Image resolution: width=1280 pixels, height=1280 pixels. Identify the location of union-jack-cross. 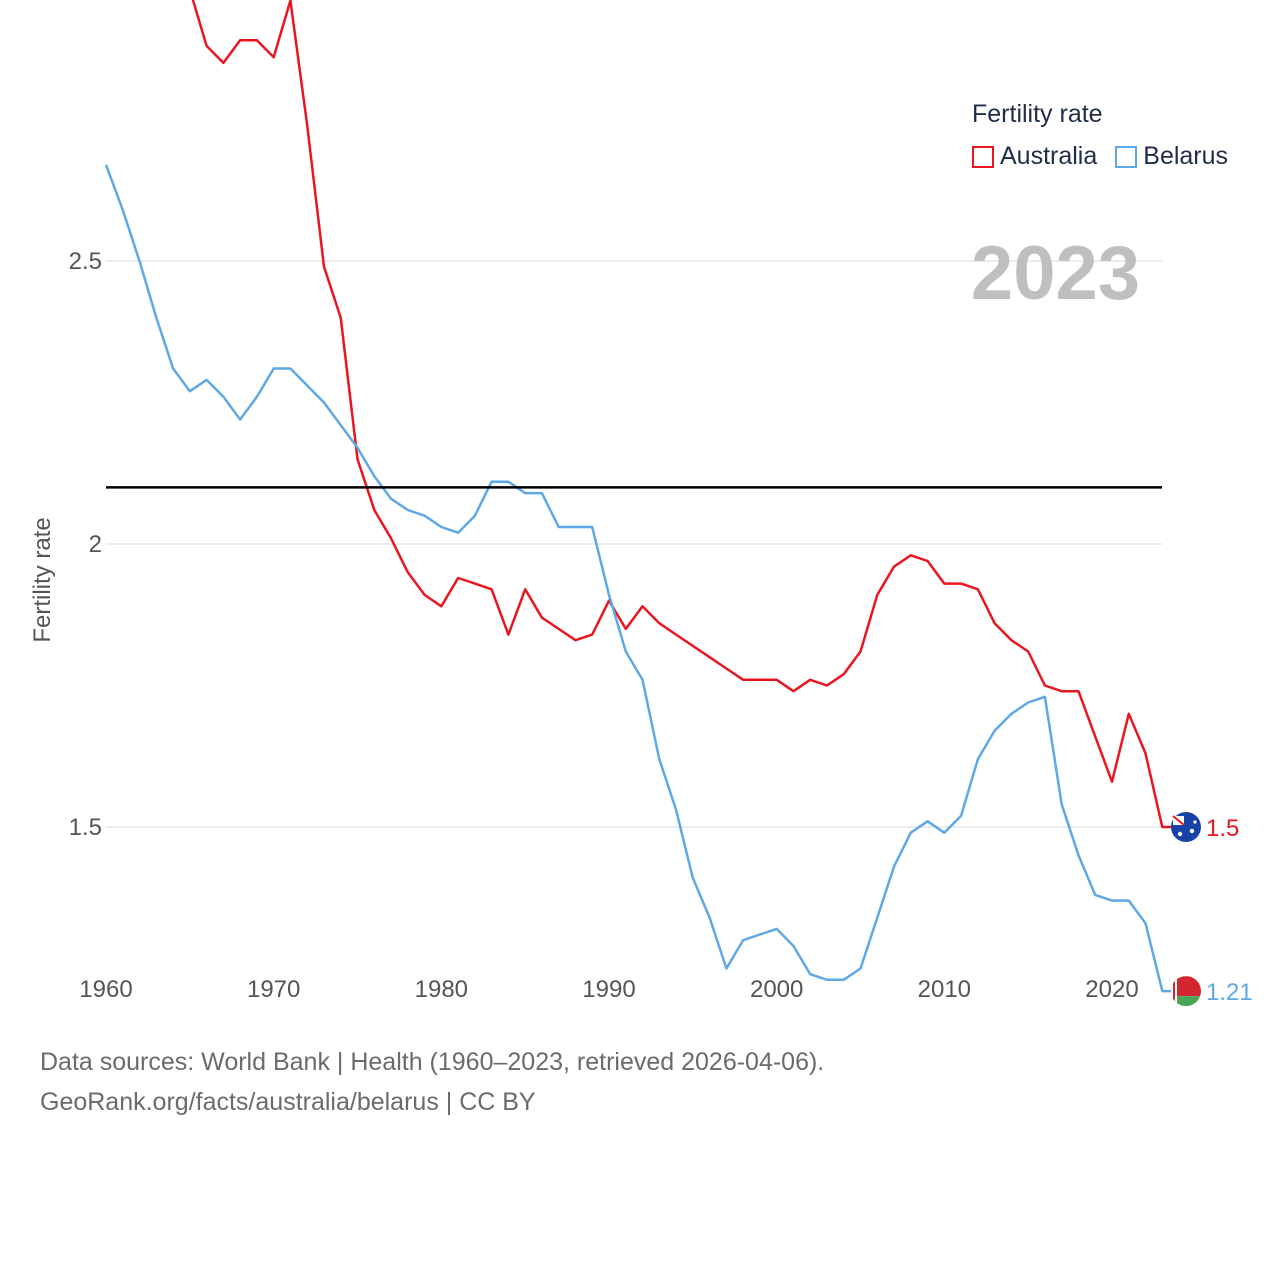
(1178, 820).